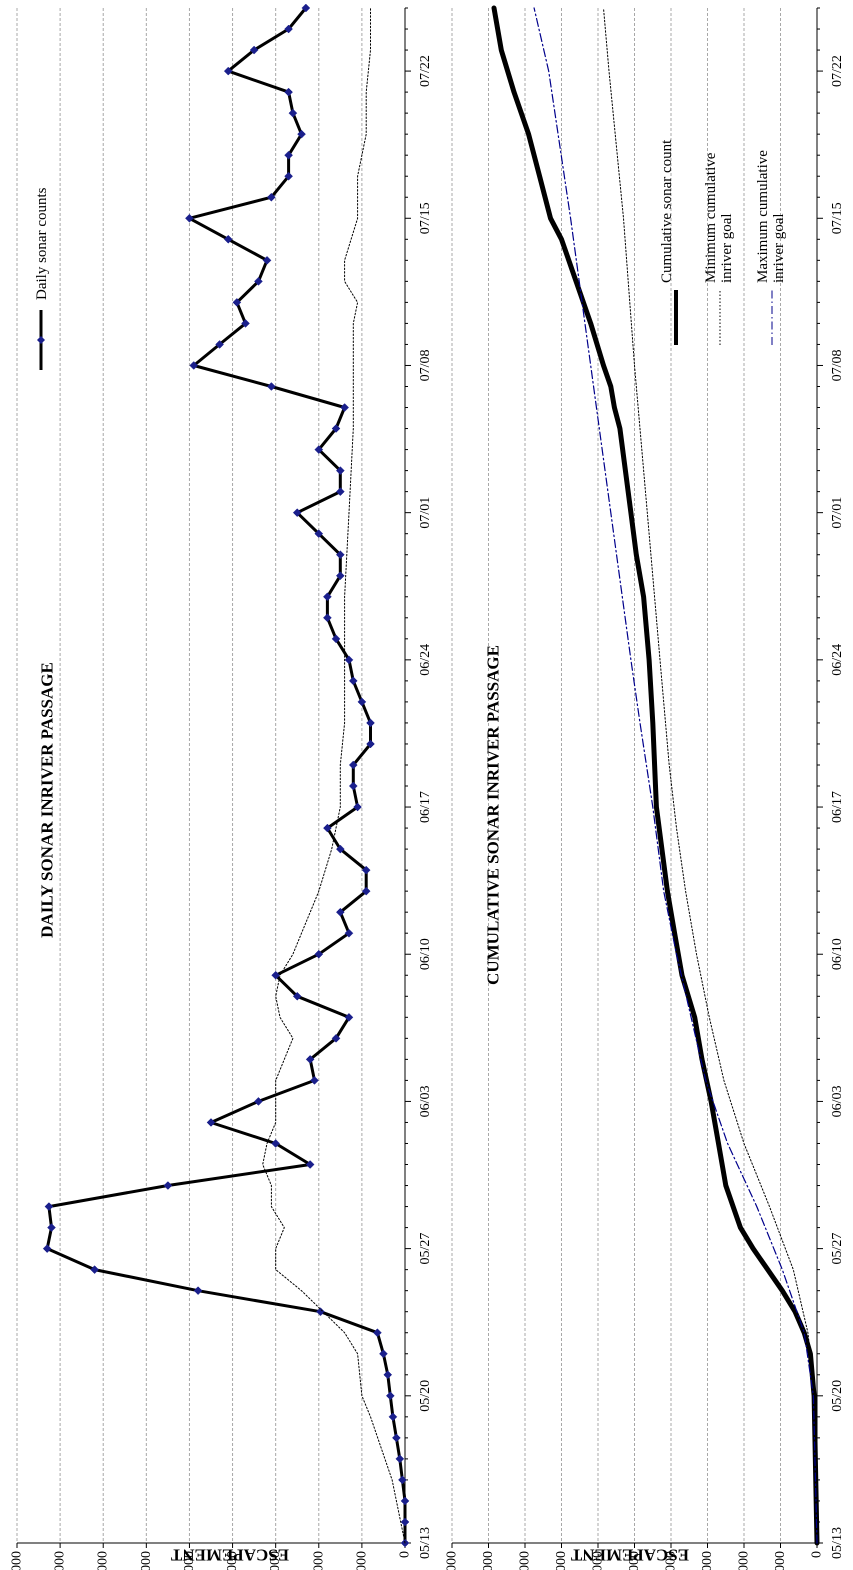 Image resolution: width=853 pixels, height=1570 pixels. What do you see at coordinates (488, 1560) in the screenshot?
I see `value-tick-label: 900,000` at bounding box center [488, 1560].